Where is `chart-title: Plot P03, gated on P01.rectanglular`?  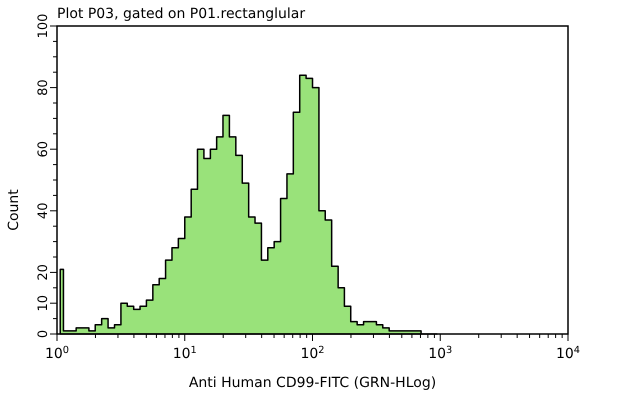 chart-title: Plot P03, gated on P01.rectanglular is located at coordinates (181, 14).